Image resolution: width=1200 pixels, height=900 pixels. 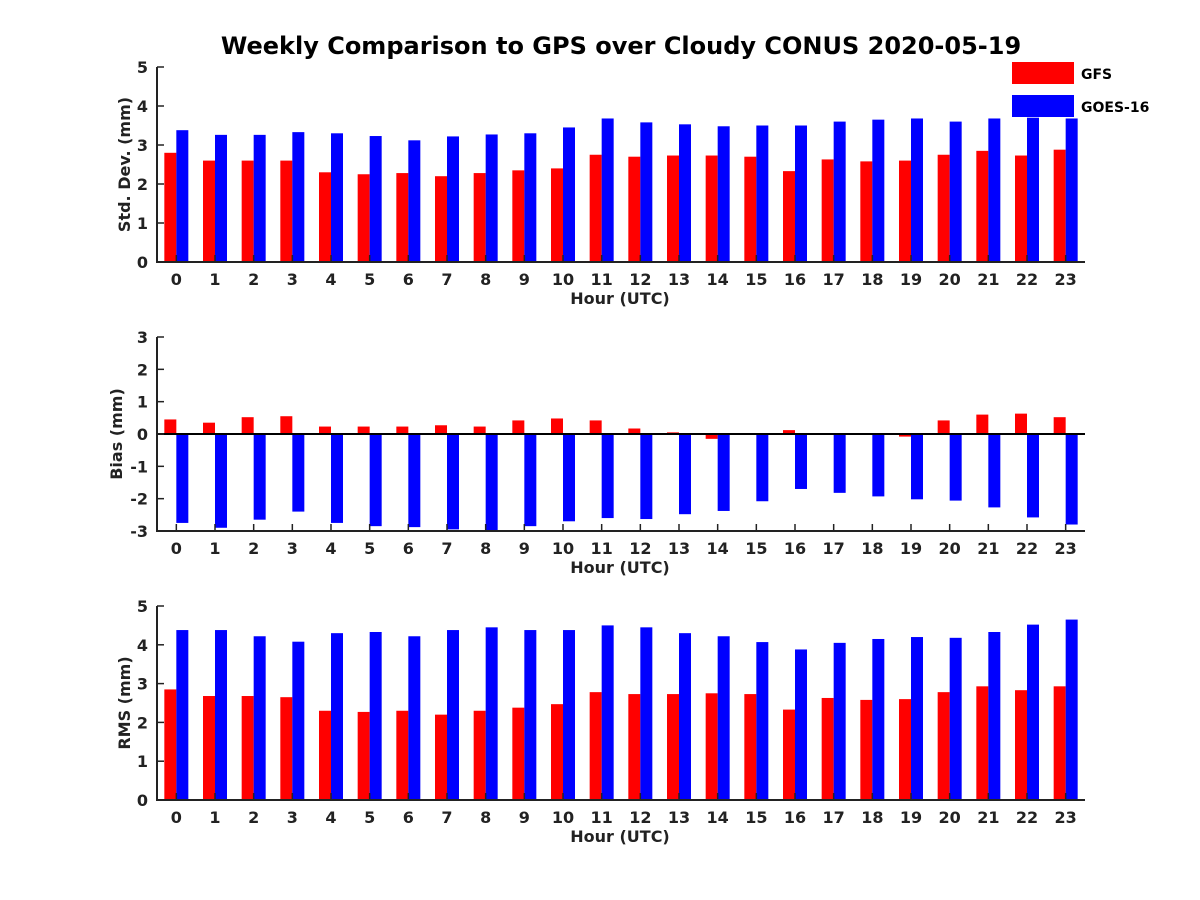 I want to click on std-dev-xtick-label: 15, so click(x=756, y=279).